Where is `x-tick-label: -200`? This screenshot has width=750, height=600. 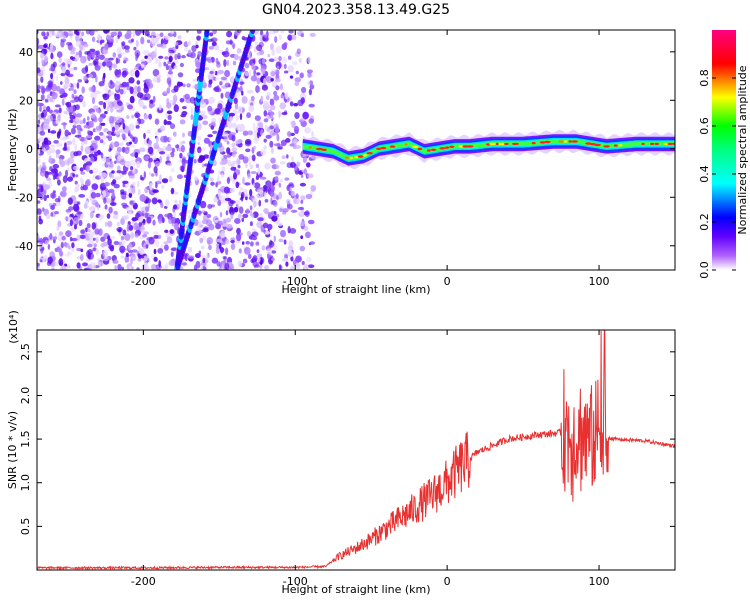 x-tick-label: -200 is located at coordinates (143, 581).